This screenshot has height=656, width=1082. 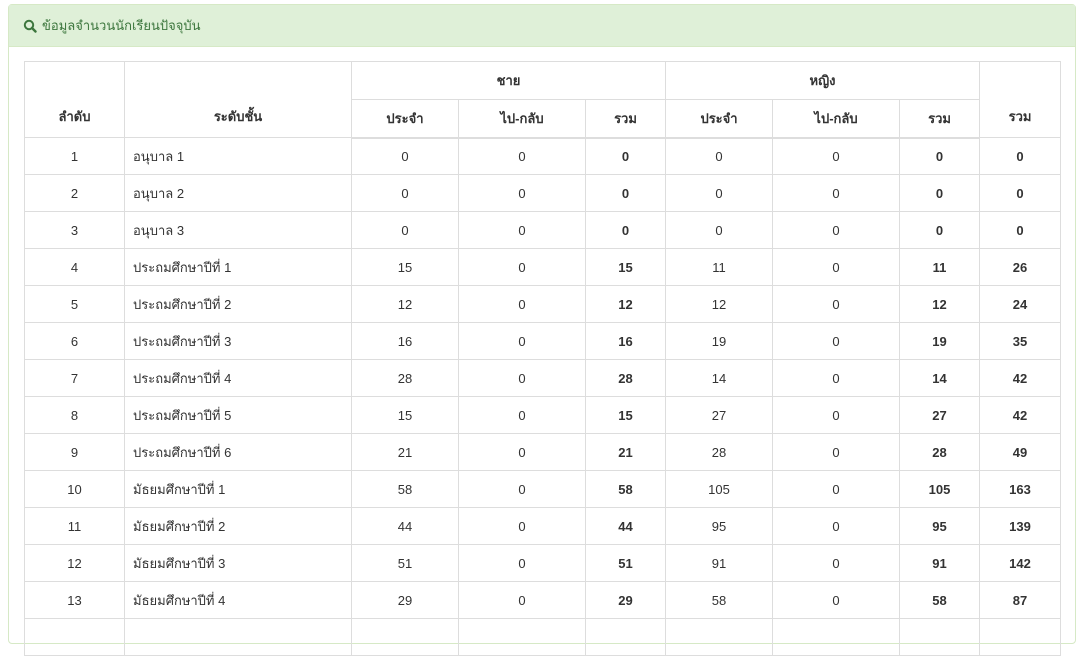 I want to click on panel-heading: ข้อมูลจำนวนนักเรียนปัจจุบัน, so click(x=542, y=26).